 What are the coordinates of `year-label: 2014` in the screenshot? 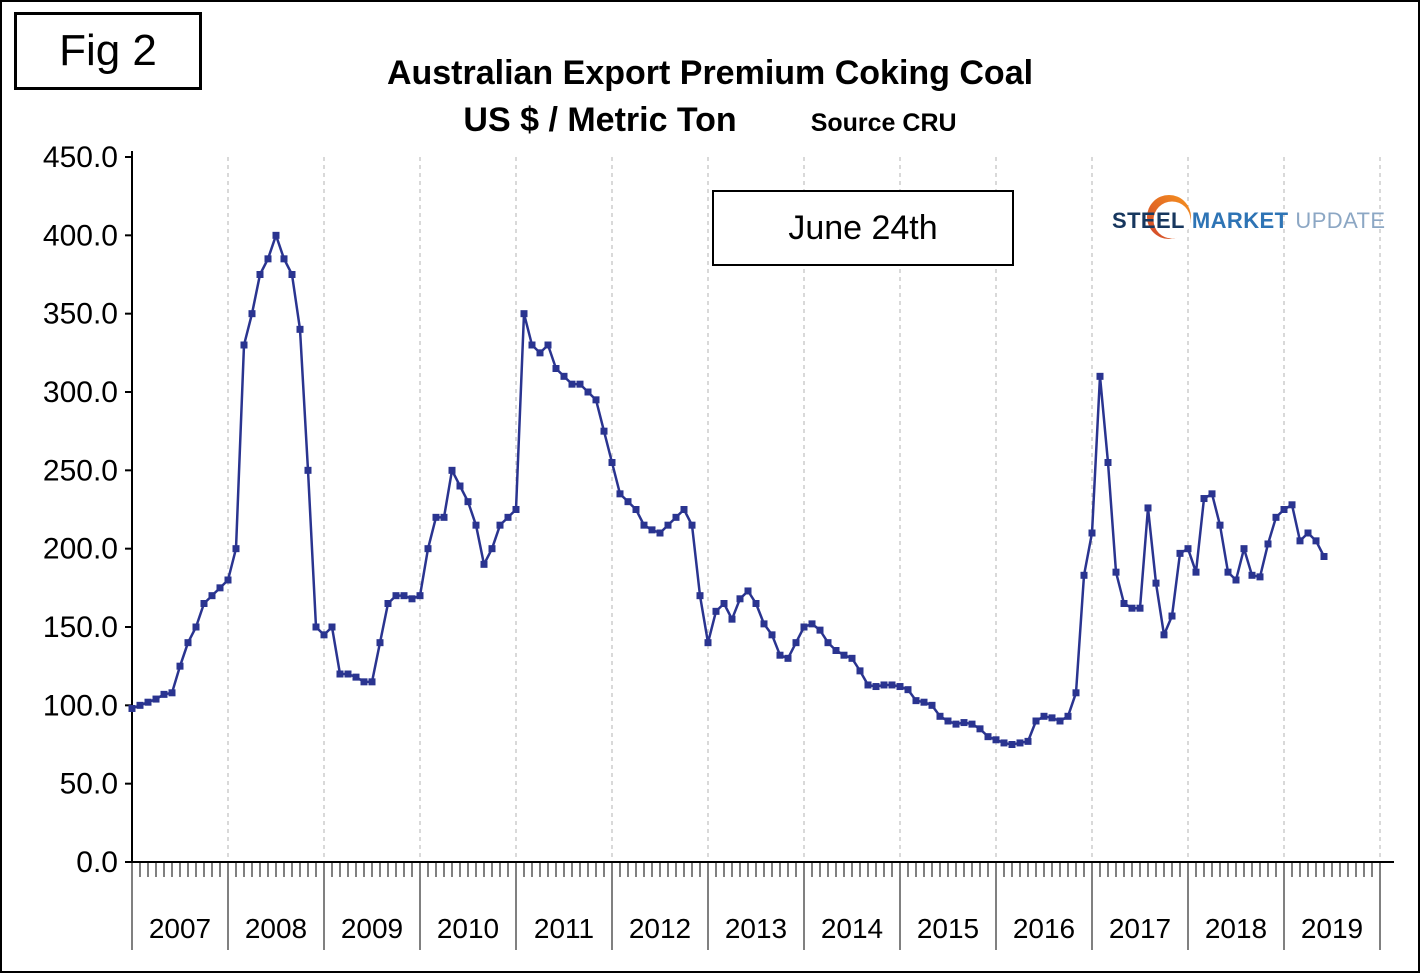 It's located at (852, 928).